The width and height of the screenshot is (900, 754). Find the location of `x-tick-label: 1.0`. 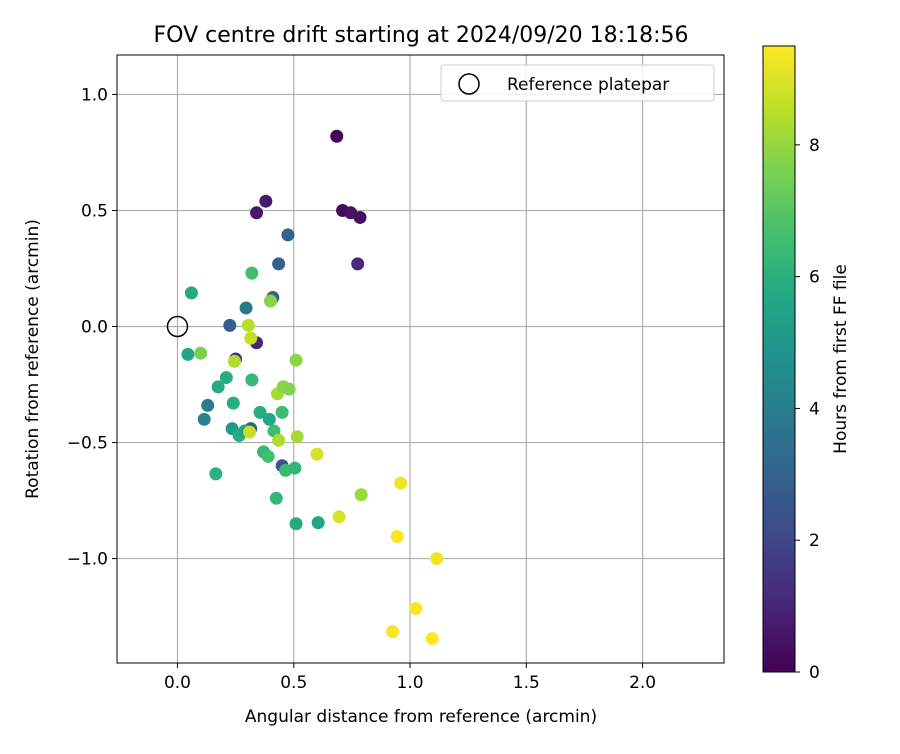

x-tick-label: 1.0 is located at coordinates (410, 683).